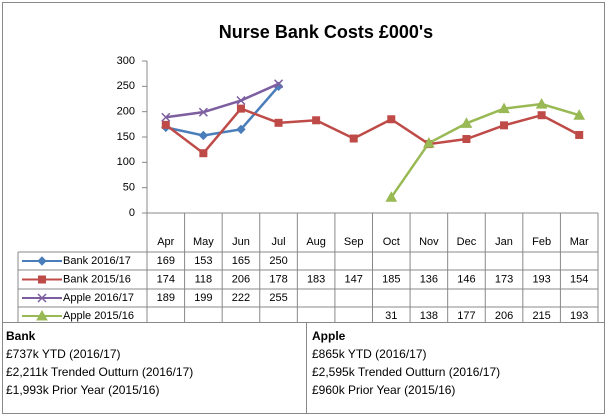  Describe the element at coordinates (126, 137) in the screenshot. I see `y-tick-label: 150` at that location.